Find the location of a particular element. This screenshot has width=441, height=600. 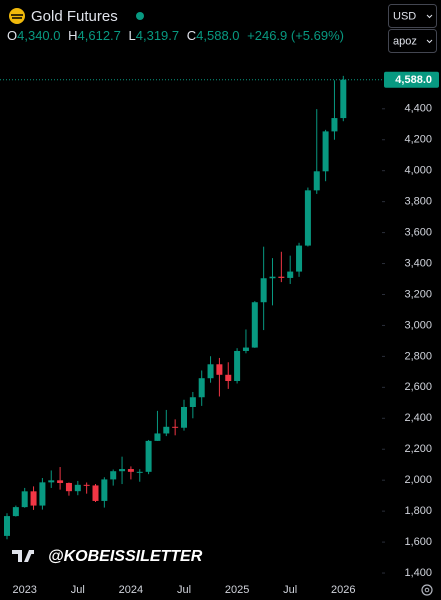

y-tick-label: 2,400 is located at coordinates (418, 418).